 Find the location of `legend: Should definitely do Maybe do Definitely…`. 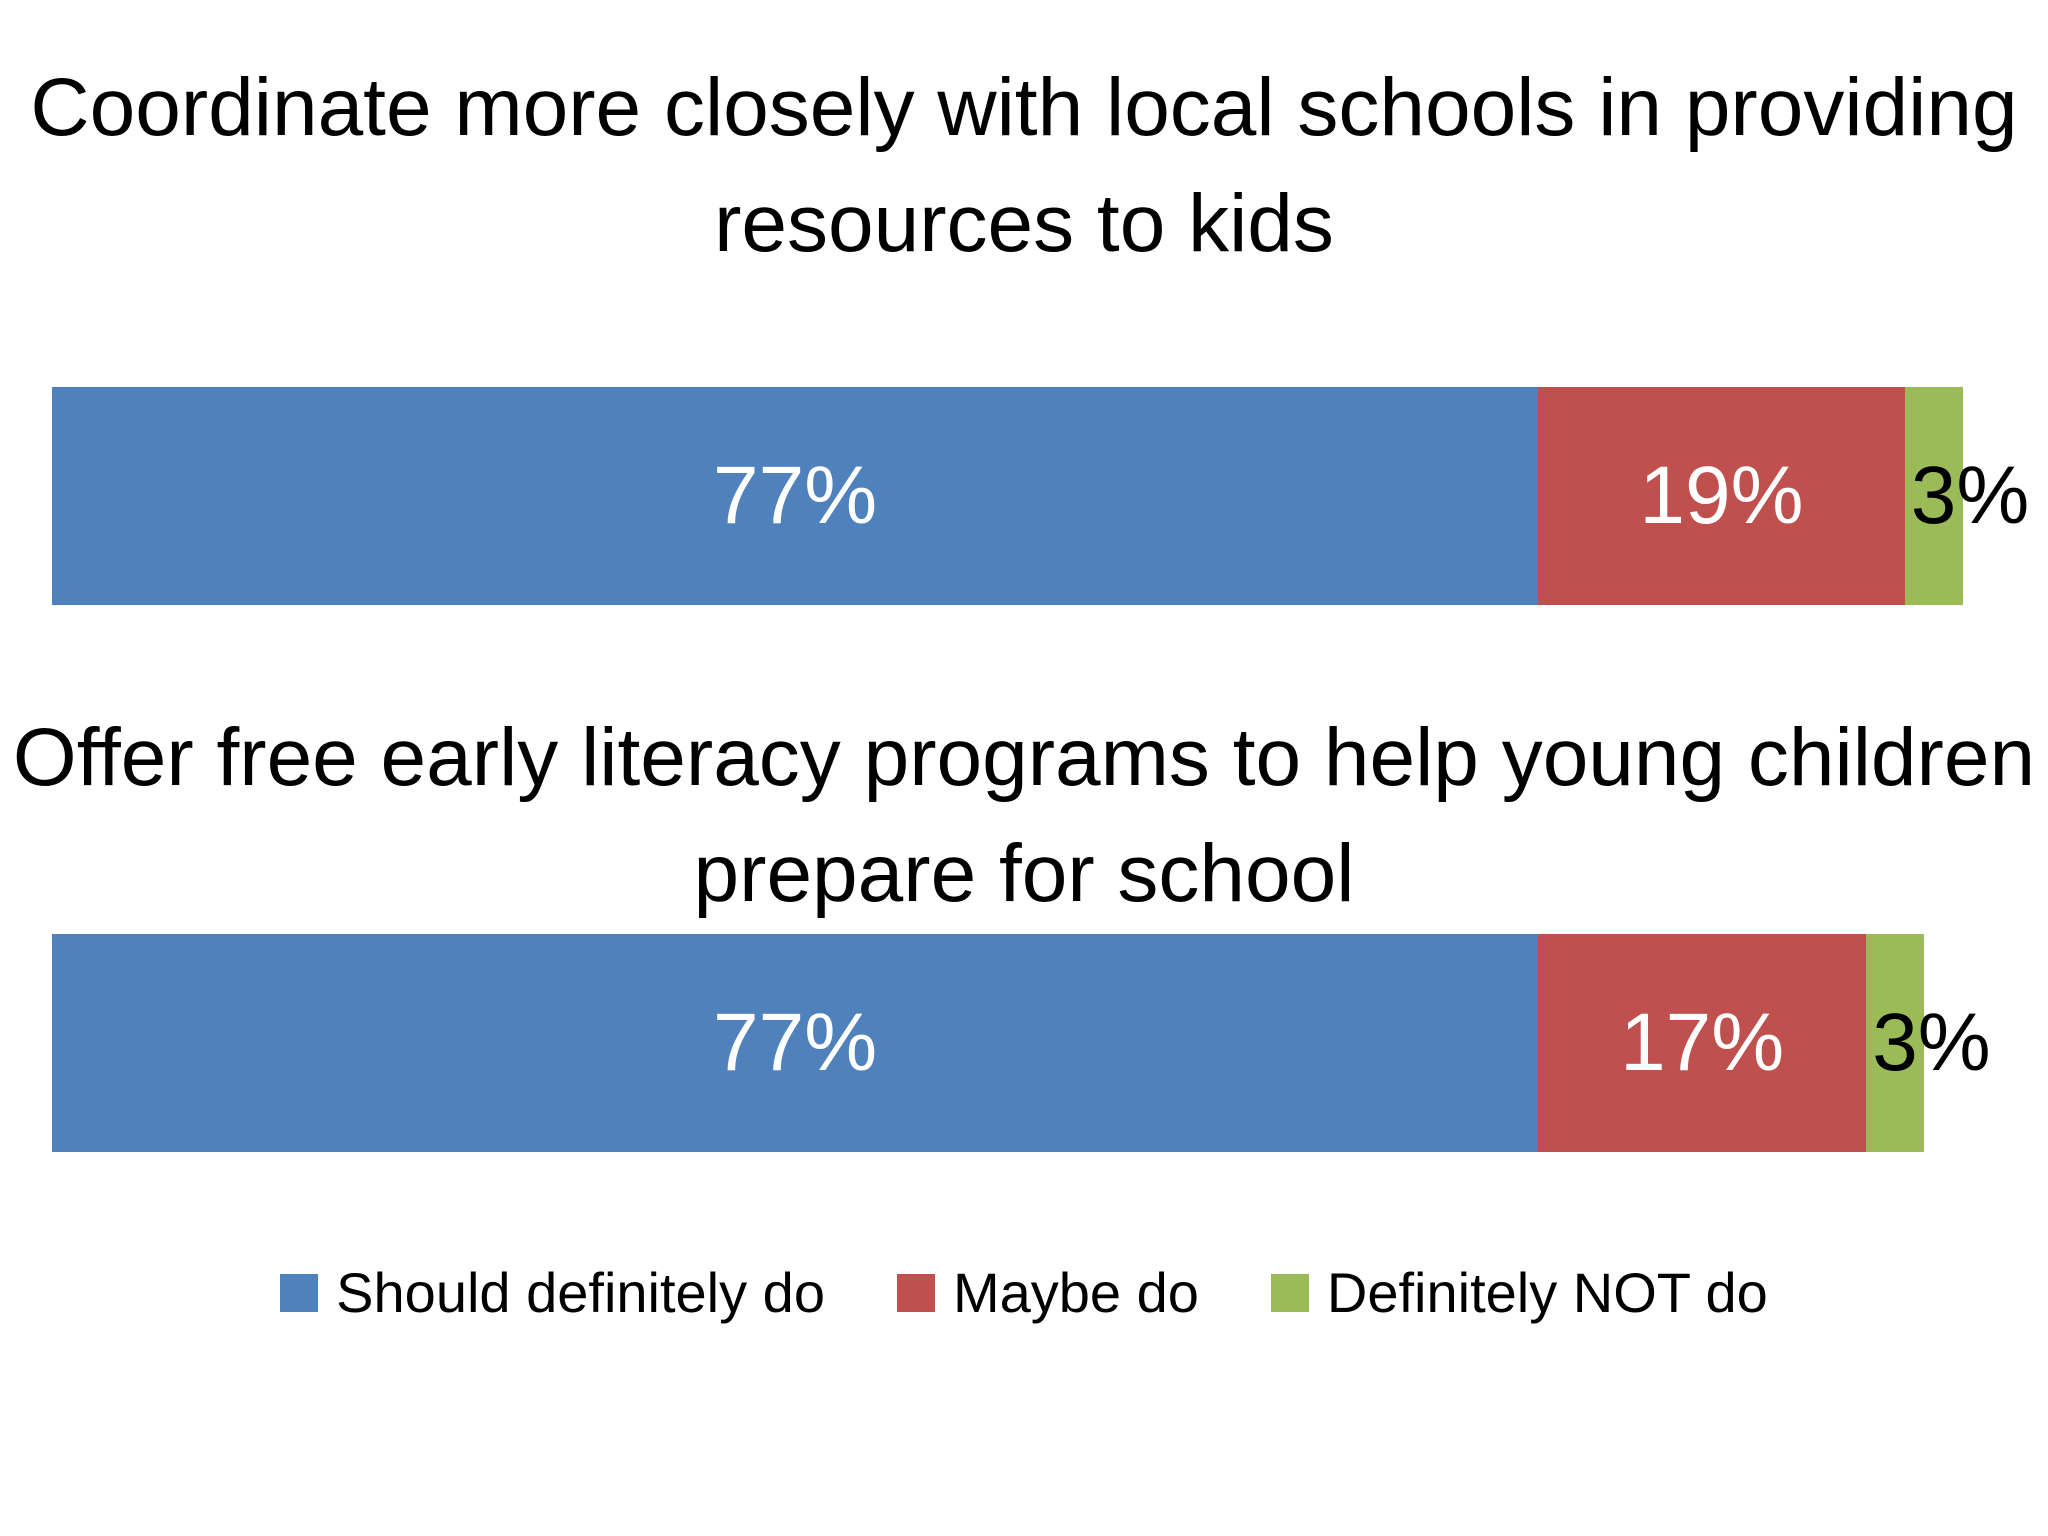

legend: Should definitely do Maybe do Definitely… is located at coordinates (1024, 1292).